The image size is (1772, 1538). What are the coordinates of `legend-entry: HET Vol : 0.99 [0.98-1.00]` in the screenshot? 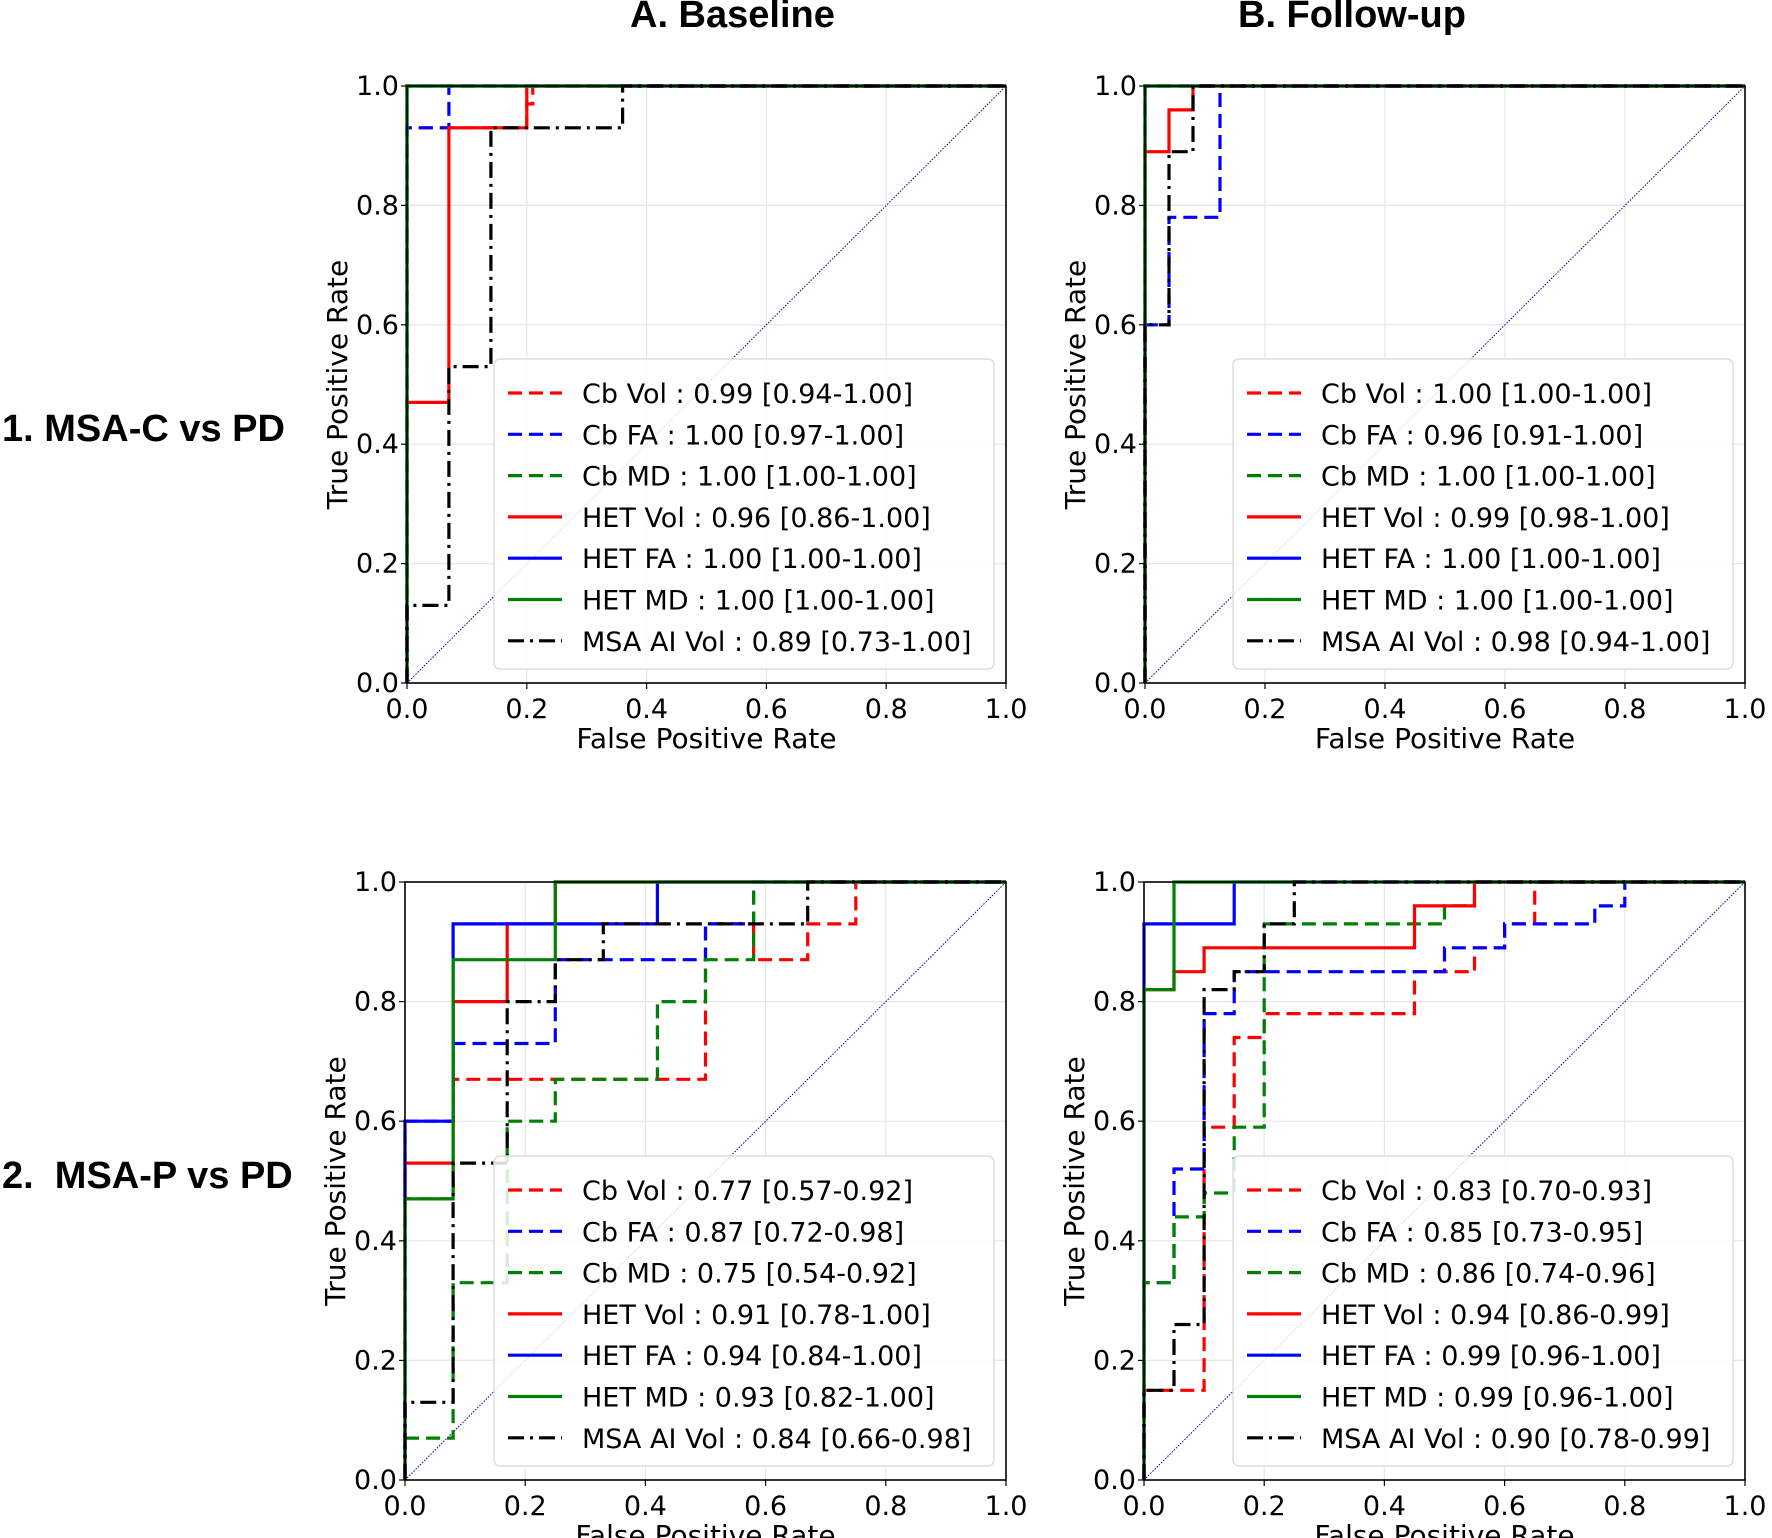 It's located at (1495, 518).